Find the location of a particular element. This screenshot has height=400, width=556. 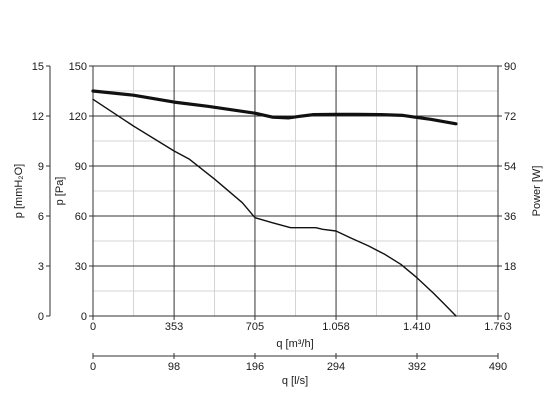

x-secondary-tick-label: 392 is located at coordinates (417, 367).